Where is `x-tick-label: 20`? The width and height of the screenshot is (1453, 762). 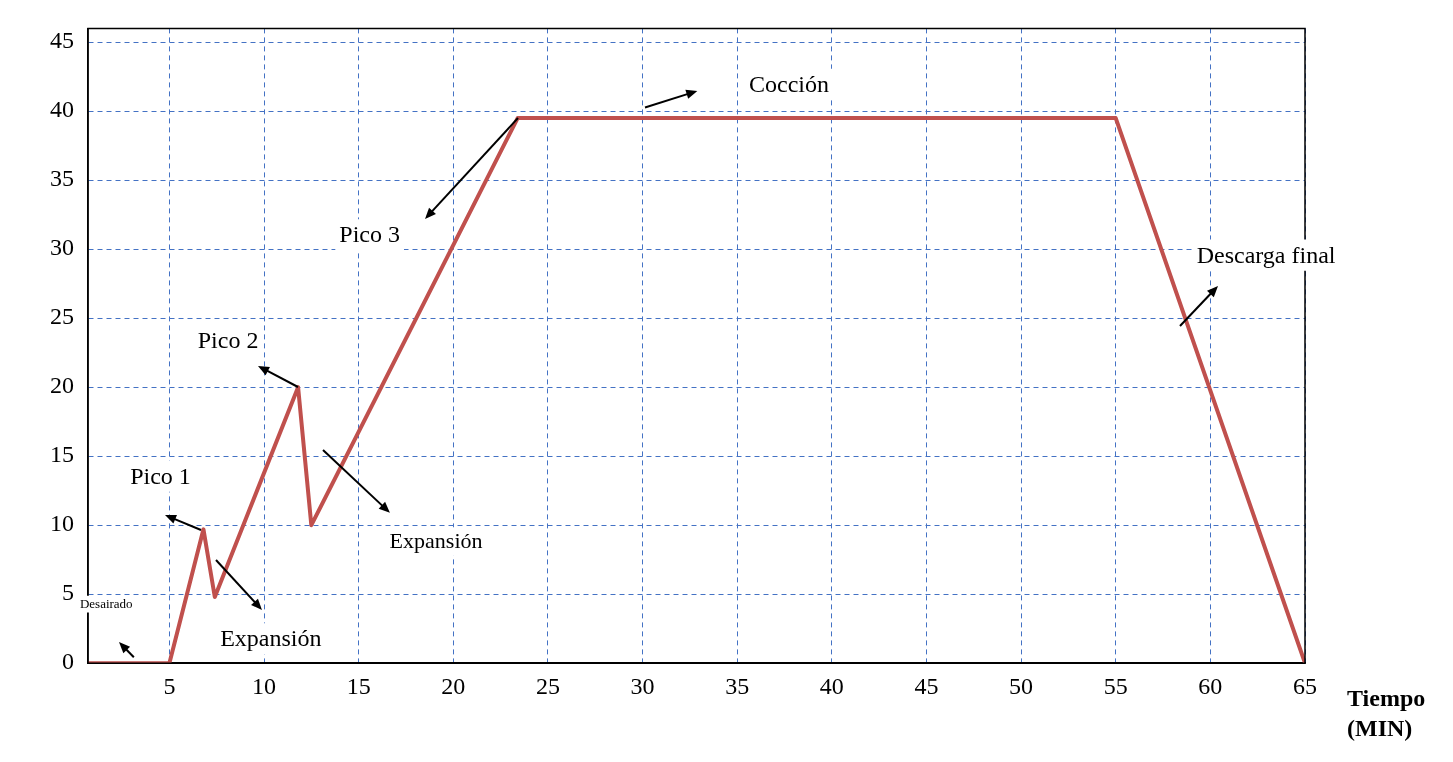 x-tick-label: 20 is located at coordinates (453, 685).